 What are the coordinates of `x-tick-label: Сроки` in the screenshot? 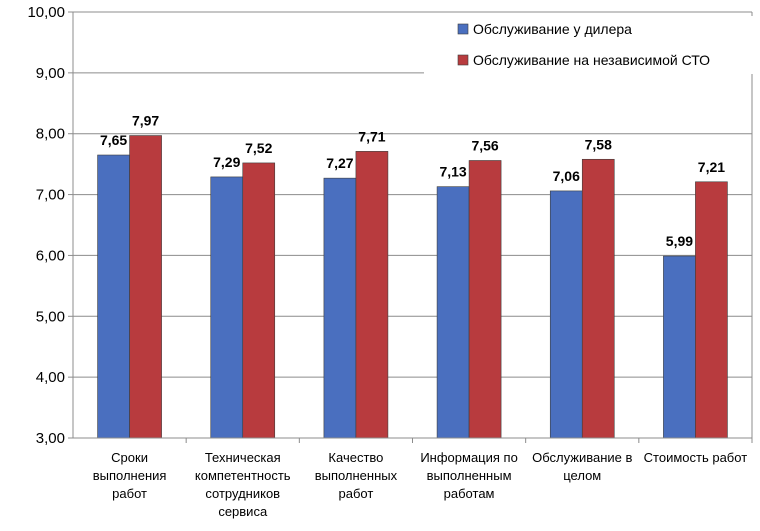 It's located at (129, 457).